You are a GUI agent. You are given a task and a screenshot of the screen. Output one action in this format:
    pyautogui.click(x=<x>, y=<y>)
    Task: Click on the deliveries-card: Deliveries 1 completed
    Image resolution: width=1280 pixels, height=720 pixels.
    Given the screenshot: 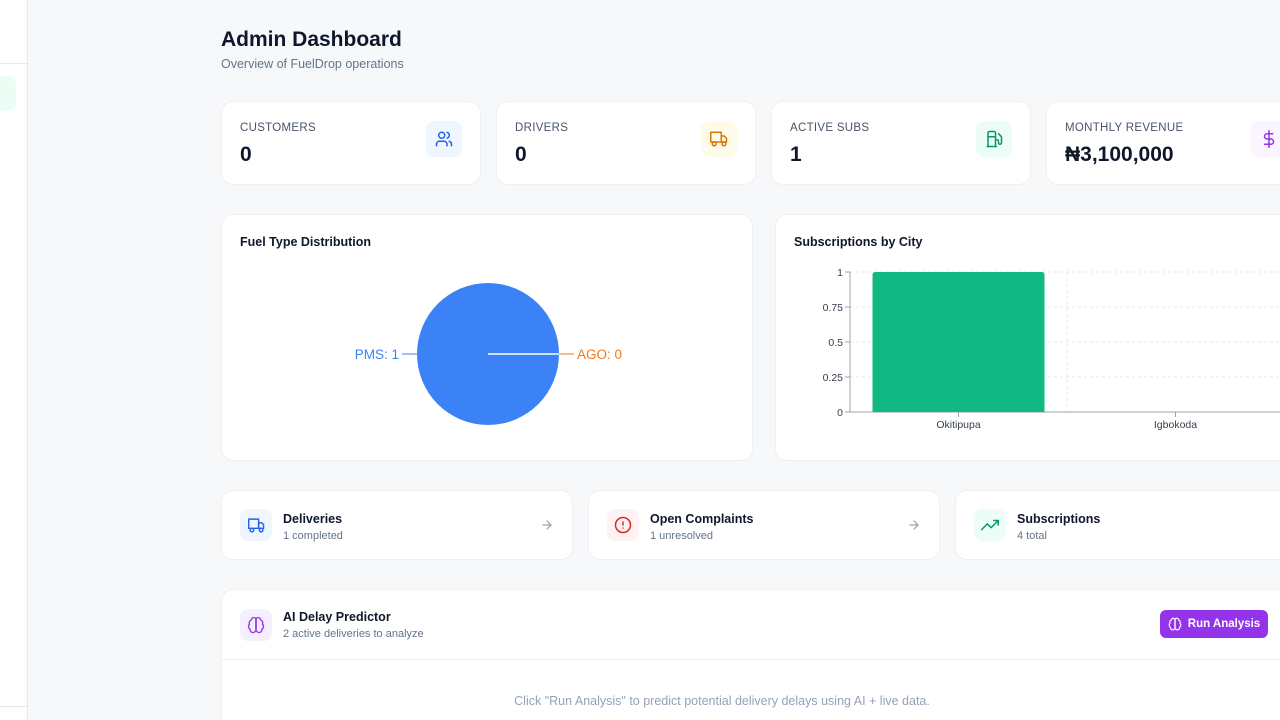 What is the action you would take?
    pyautogui.click(x=397, y=525)
    